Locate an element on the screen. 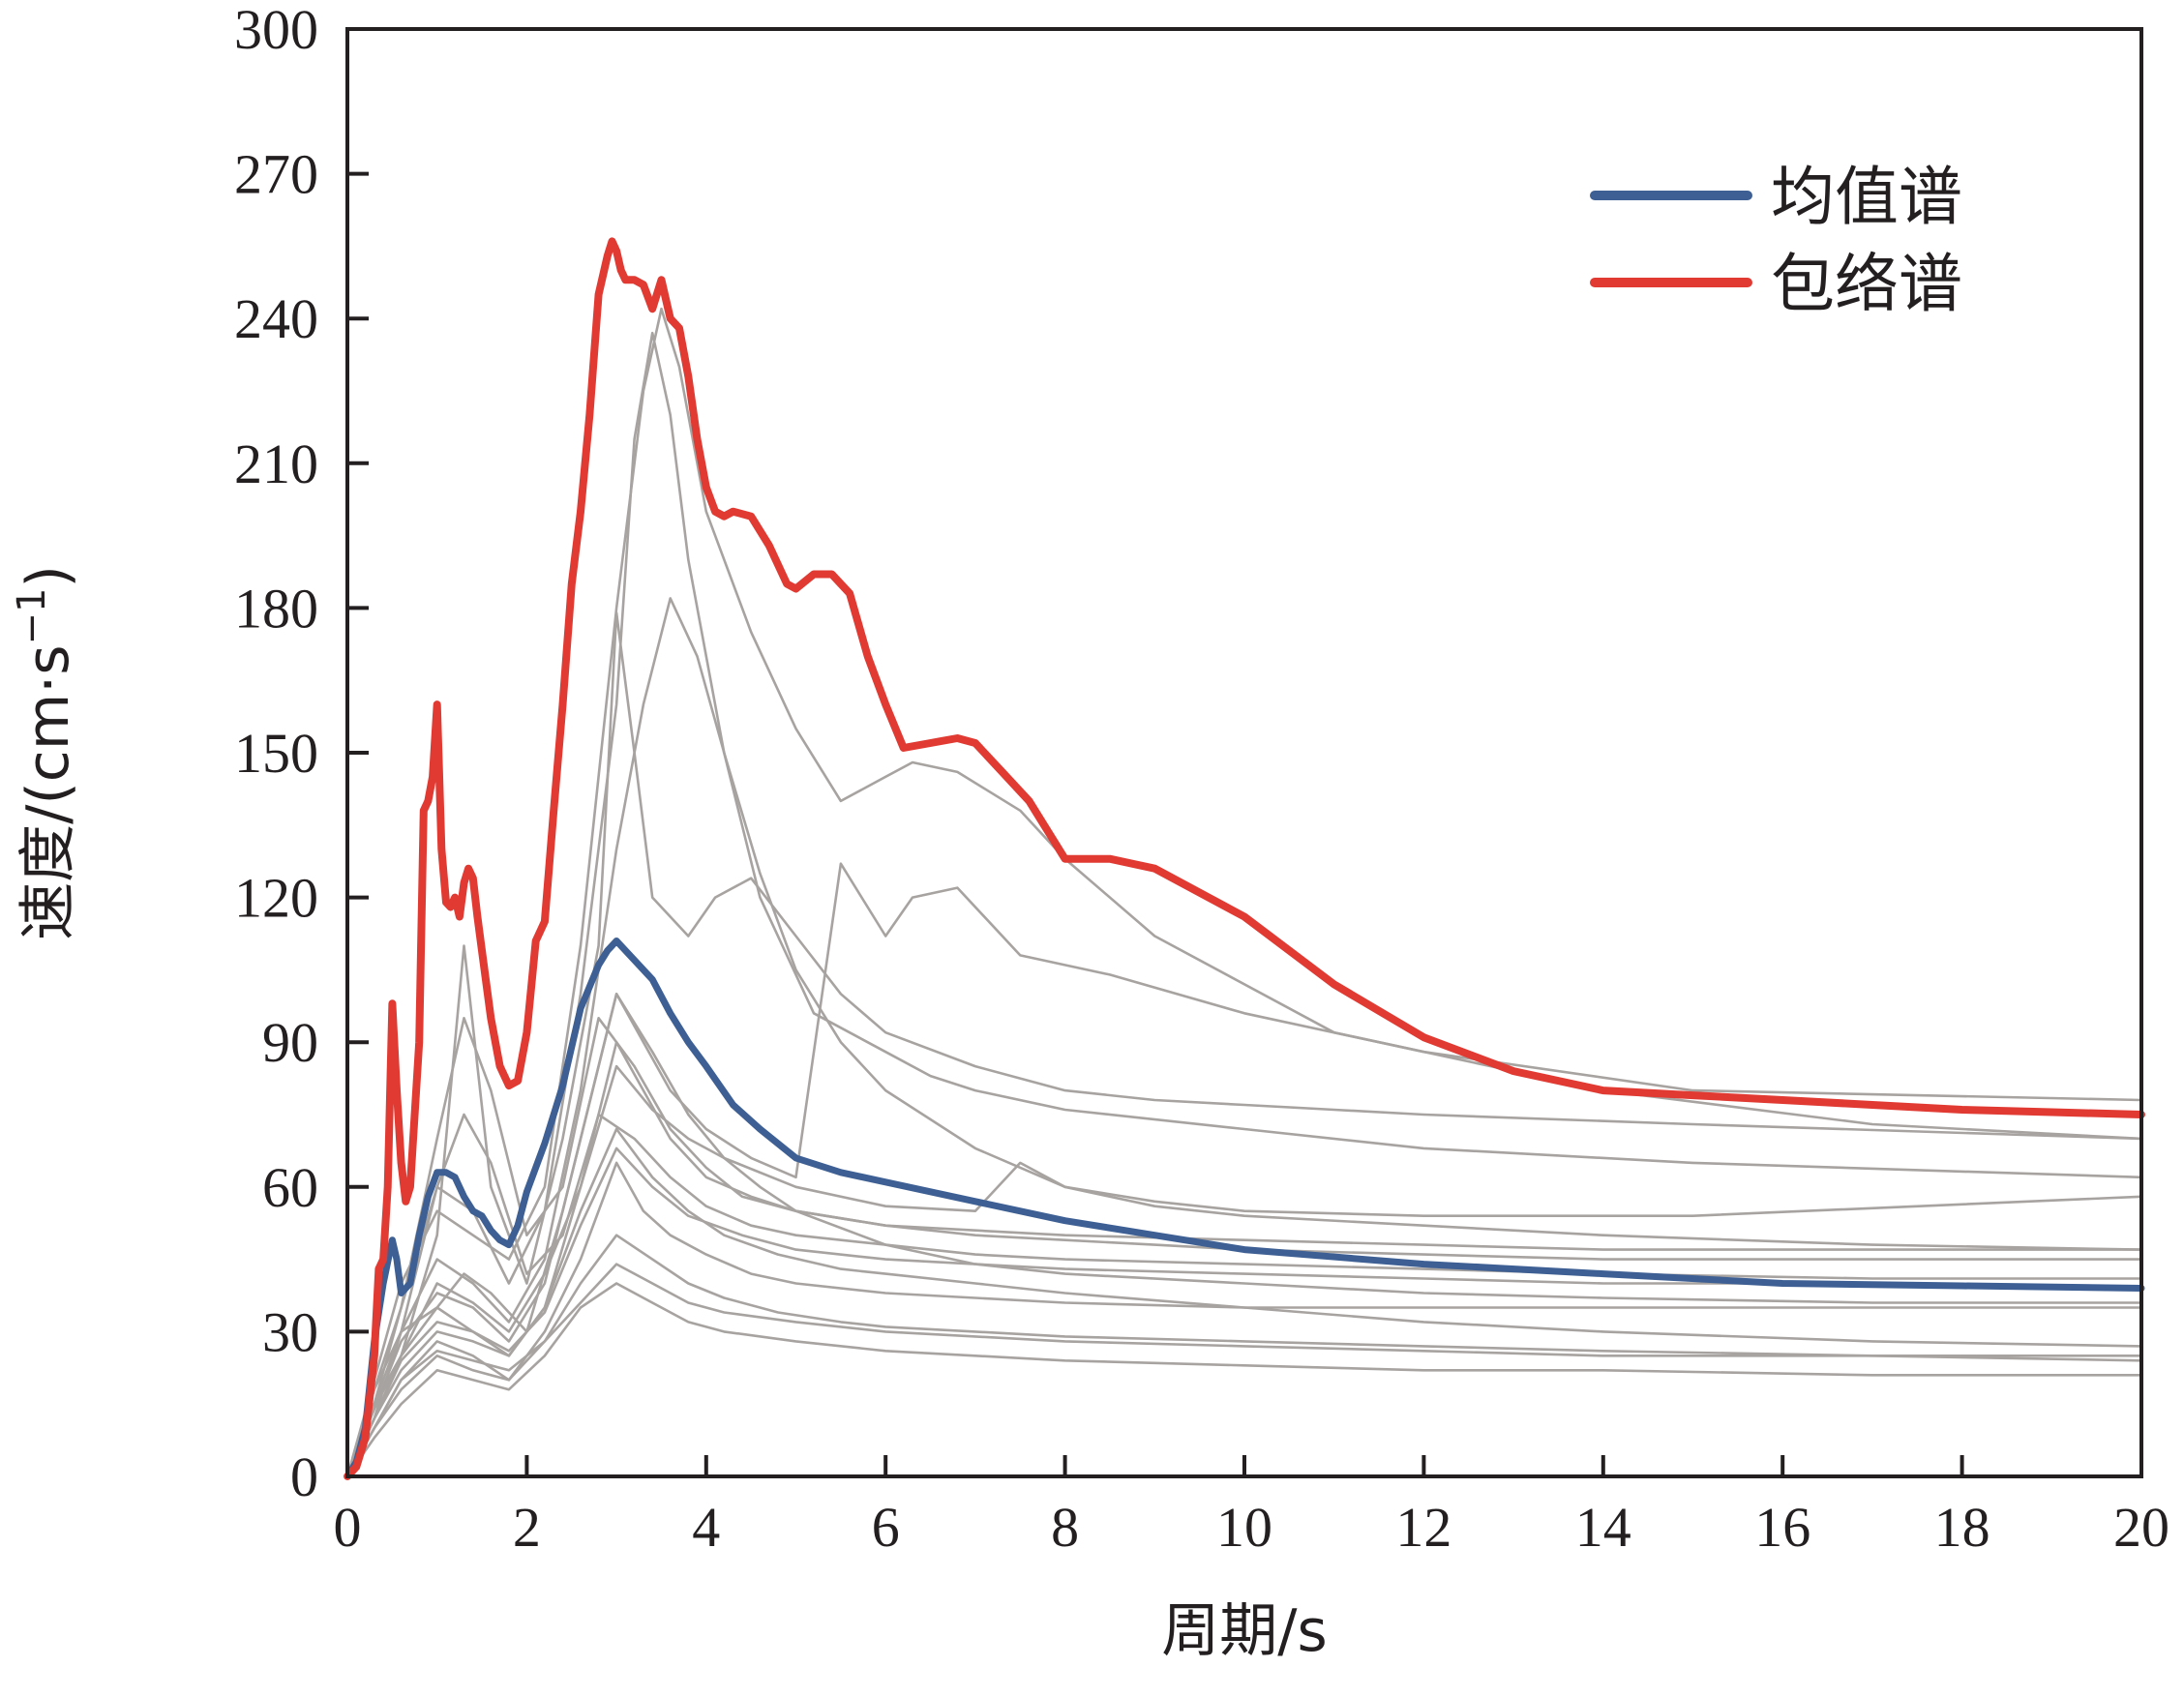  x-tick-label: 2 is located at coordinates (527, 1527).